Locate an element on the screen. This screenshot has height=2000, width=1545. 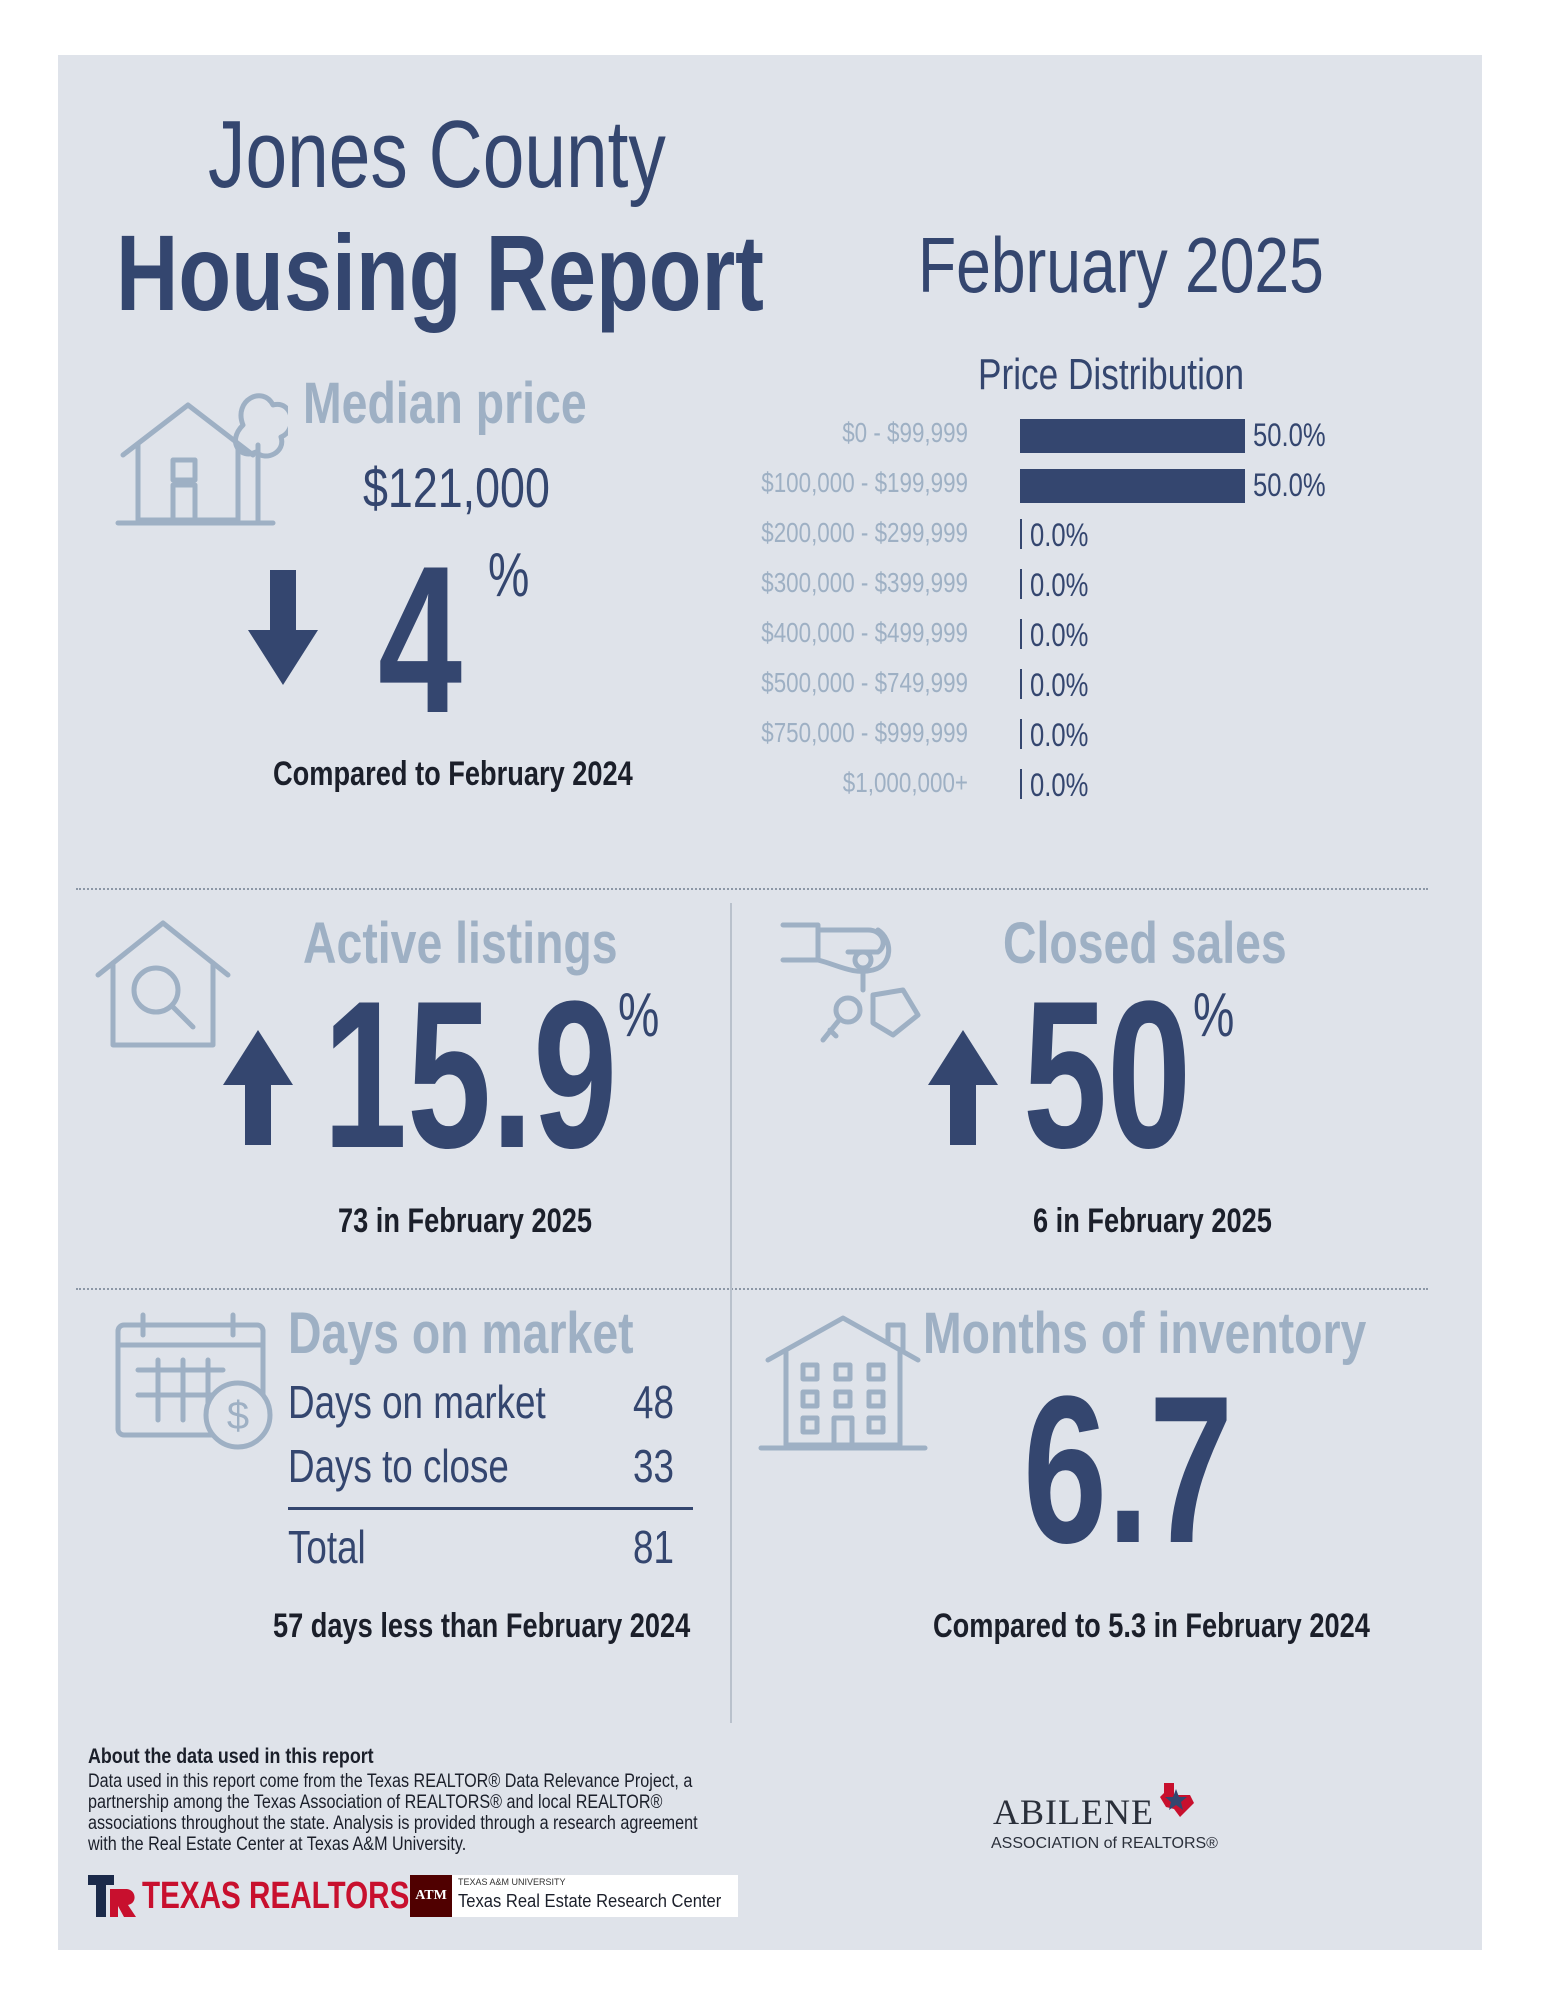
texas-realtors-logo-text: TEXAS REALTORS is located at coordinates (276, 1896).